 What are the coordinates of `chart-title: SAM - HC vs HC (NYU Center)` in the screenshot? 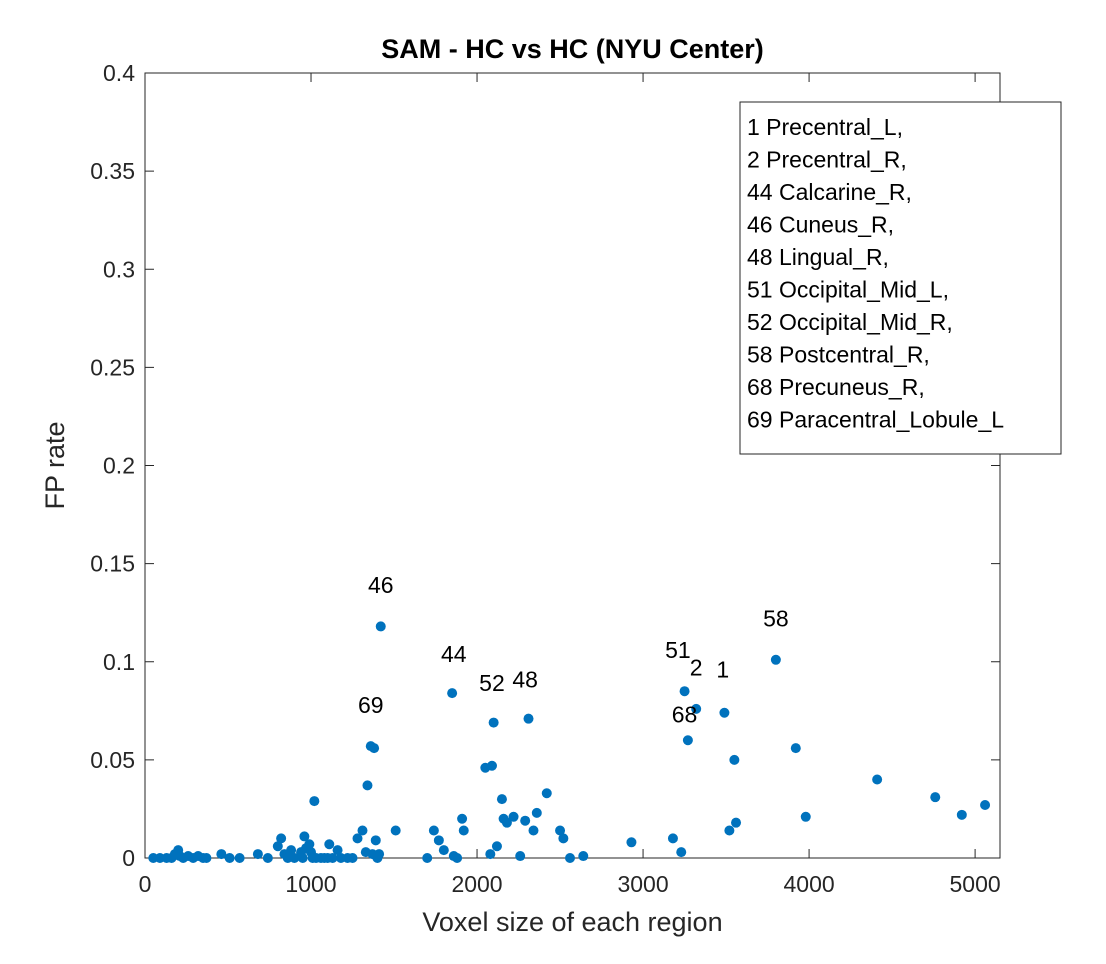 It's located at (572, 49).